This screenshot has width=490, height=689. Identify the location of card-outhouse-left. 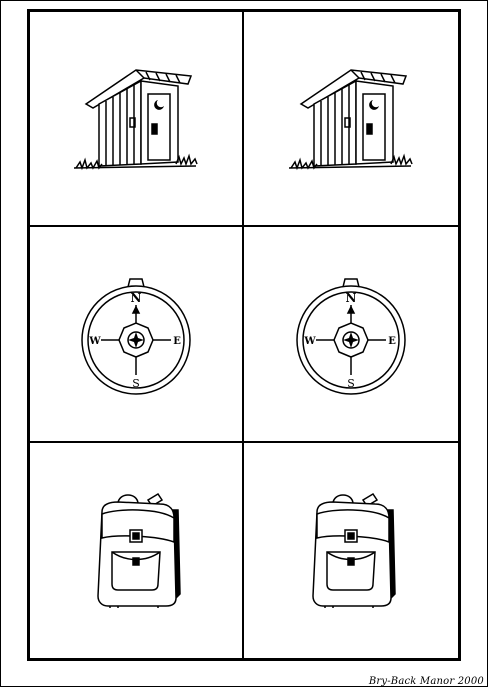
(137, 120).